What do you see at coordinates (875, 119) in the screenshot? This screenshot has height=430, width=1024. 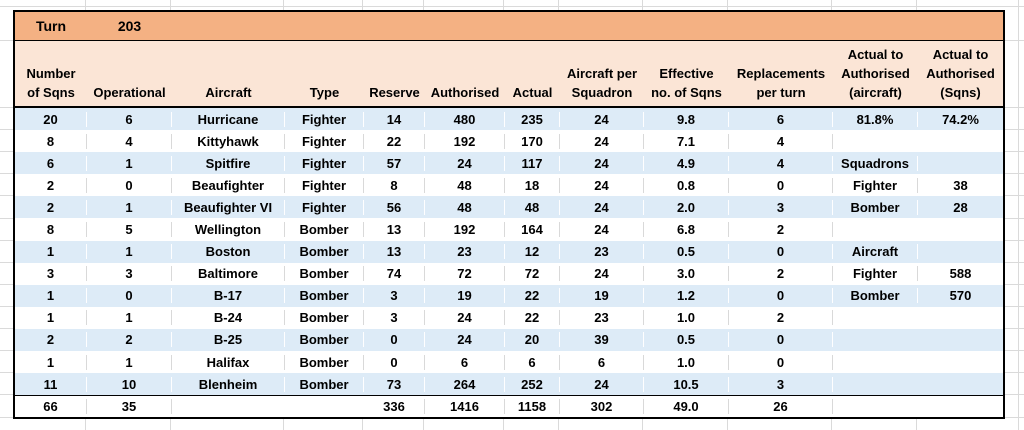 I see `cell: 81.8%` at bounding box center [875, 119].